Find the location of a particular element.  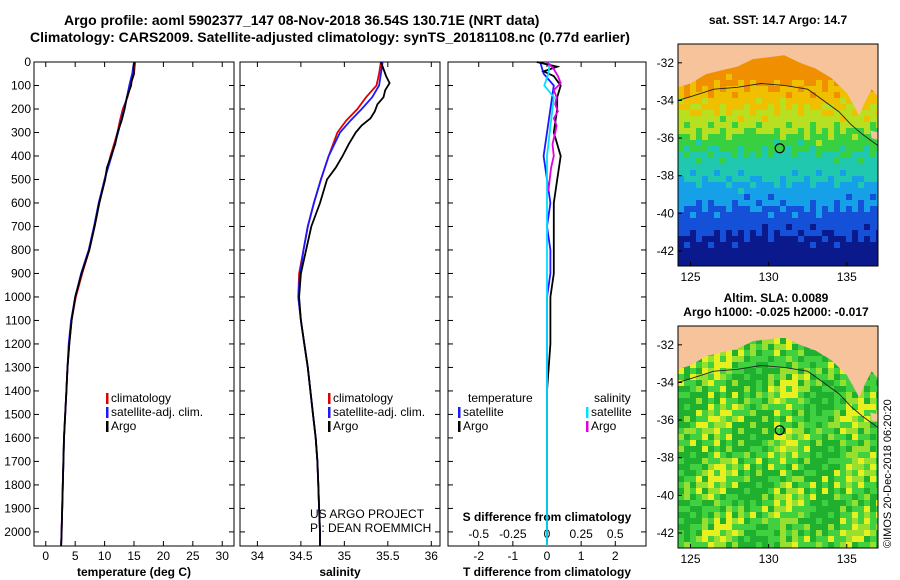

diff-legend-t-label: Argo is located at coordinates (476, 426).